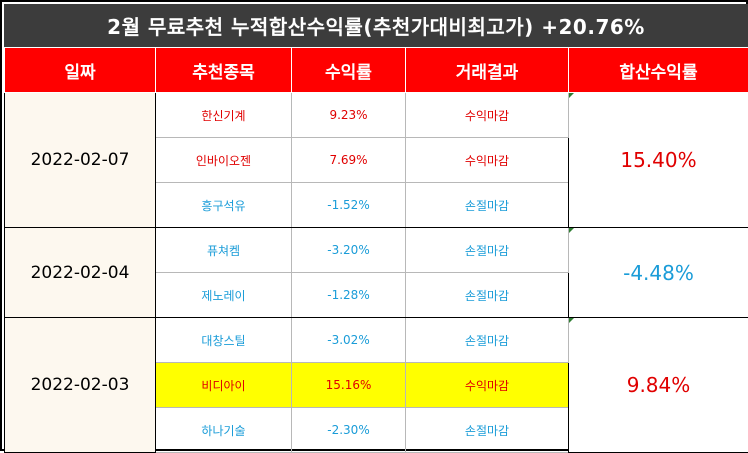 The height and width of the screenshot is (453, 748). I want to click on header-return: 수익률, so click(349, 70).